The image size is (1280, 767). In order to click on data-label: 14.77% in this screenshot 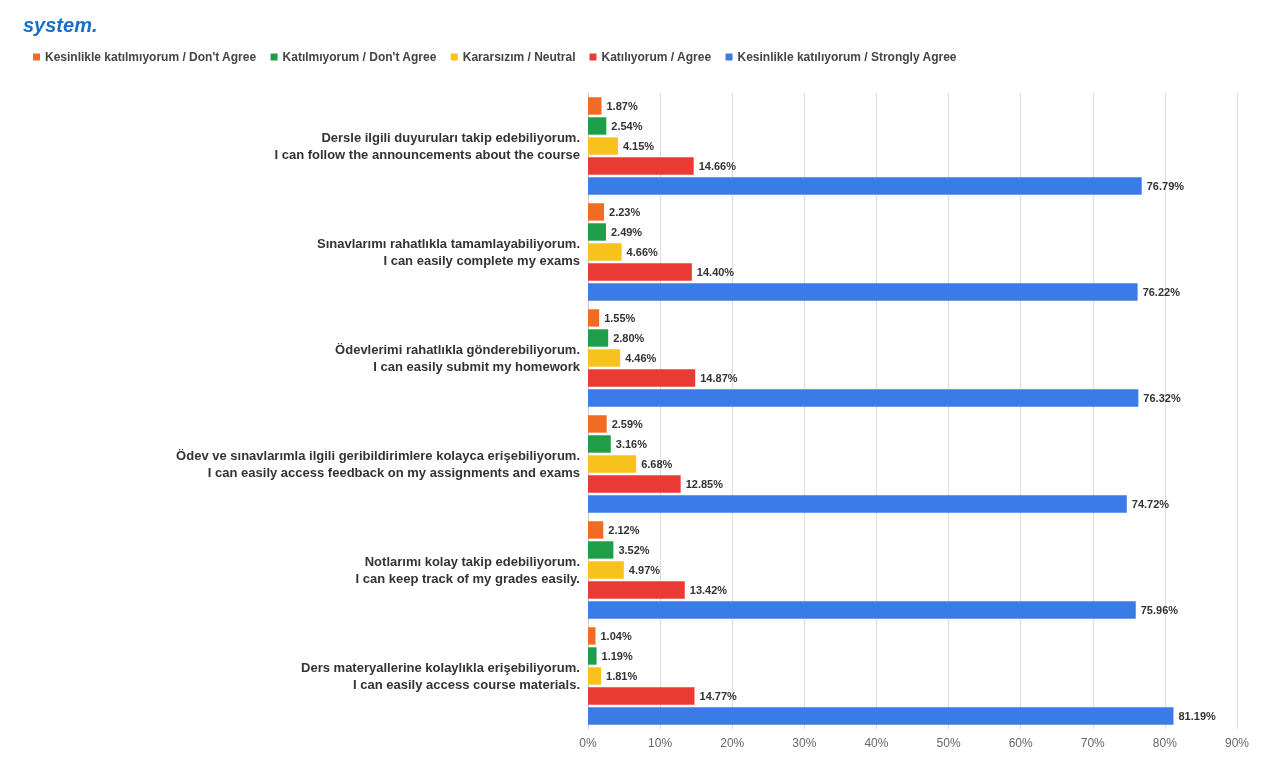, I will do `click(718, 696)`.